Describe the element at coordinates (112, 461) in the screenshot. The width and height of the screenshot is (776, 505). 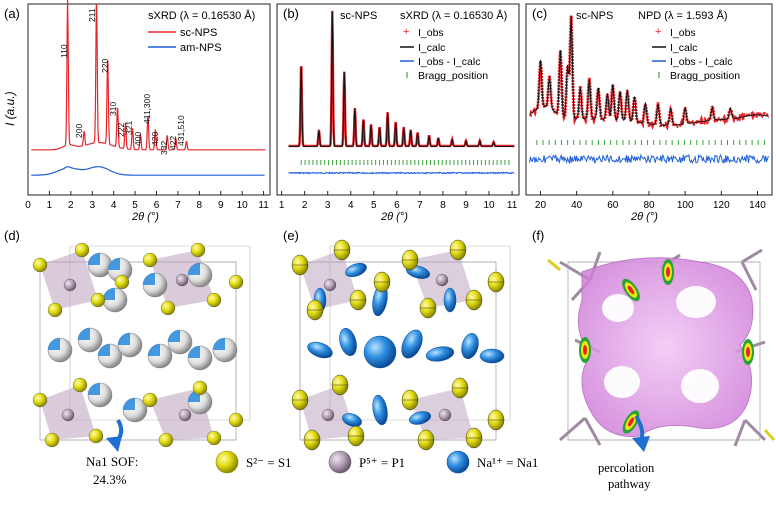
I see `na1-sof-label: Na1 SOF:` at that location.